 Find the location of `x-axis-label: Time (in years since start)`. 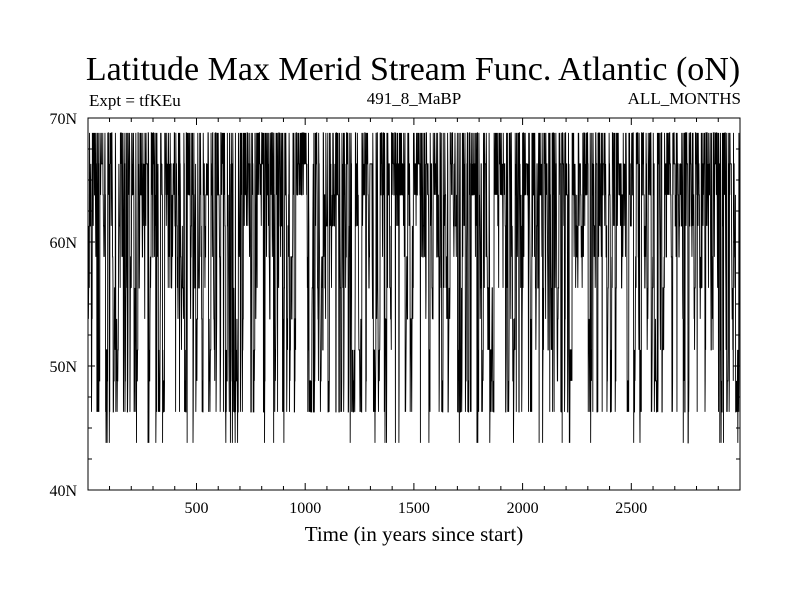

x-axis-label: Time (in years since start) is located at coordinates (414, 534).